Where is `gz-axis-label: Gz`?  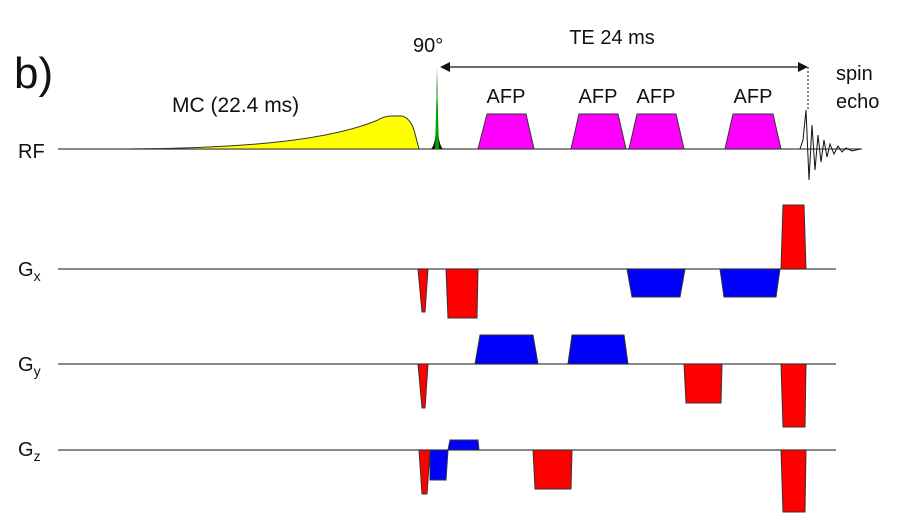
gz-axis-label: Gz is located at coordinates (29, 451).